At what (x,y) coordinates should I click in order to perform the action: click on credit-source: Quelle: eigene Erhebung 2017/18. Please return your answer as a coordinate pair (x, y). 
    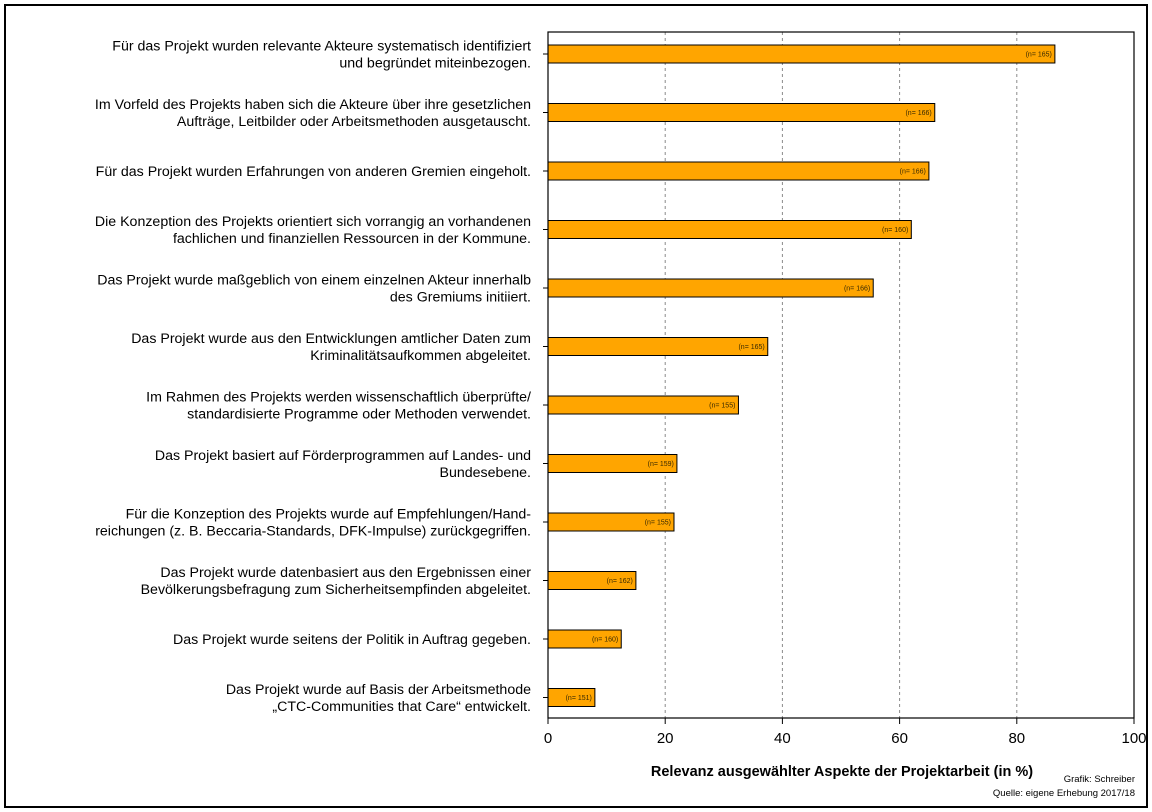
    Looking at the image, I should click on (1064, 793).